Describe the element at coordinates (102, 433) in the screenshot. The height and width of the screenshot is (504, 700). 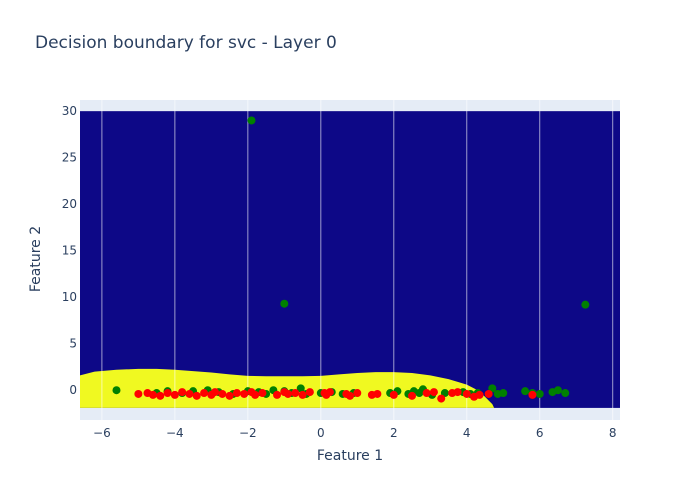
I see `x-tick-label: −6` at that location.